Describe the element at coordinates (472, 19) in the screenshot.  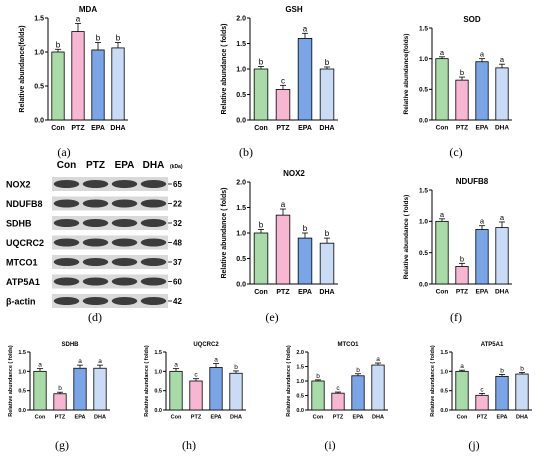
I see `chart-title: SOD` at that location.